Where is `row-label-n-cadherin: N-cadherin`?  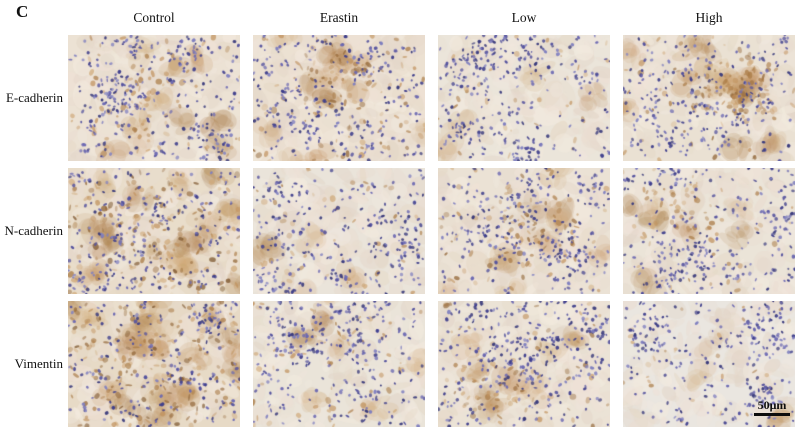 row-label-n-cadherin: N-cadherin is located at coordinates (33, 230).